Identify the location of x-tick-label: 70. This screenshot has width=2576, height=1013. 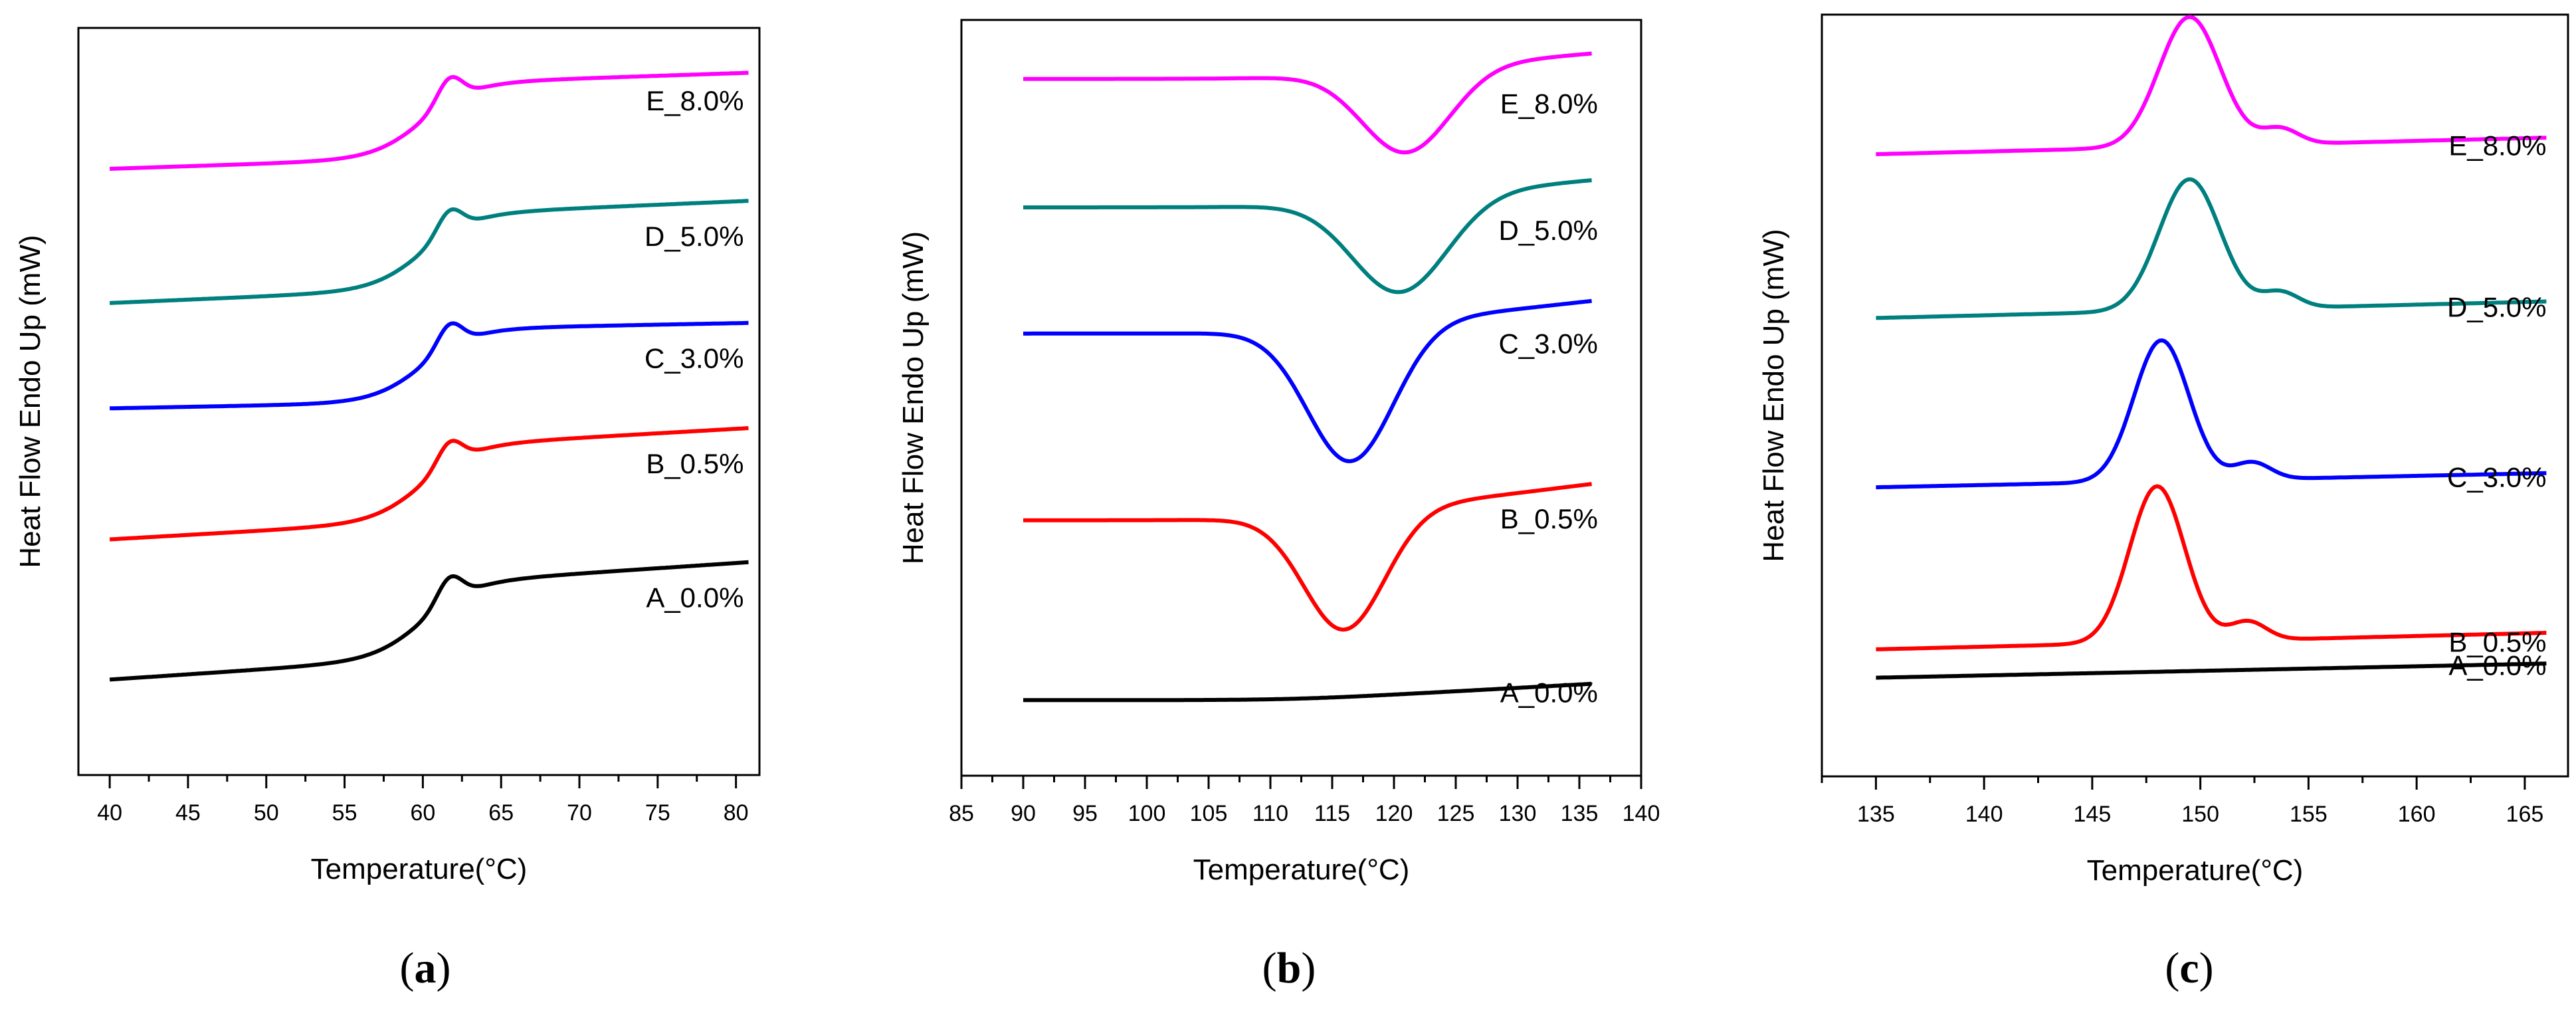
(580, 813).